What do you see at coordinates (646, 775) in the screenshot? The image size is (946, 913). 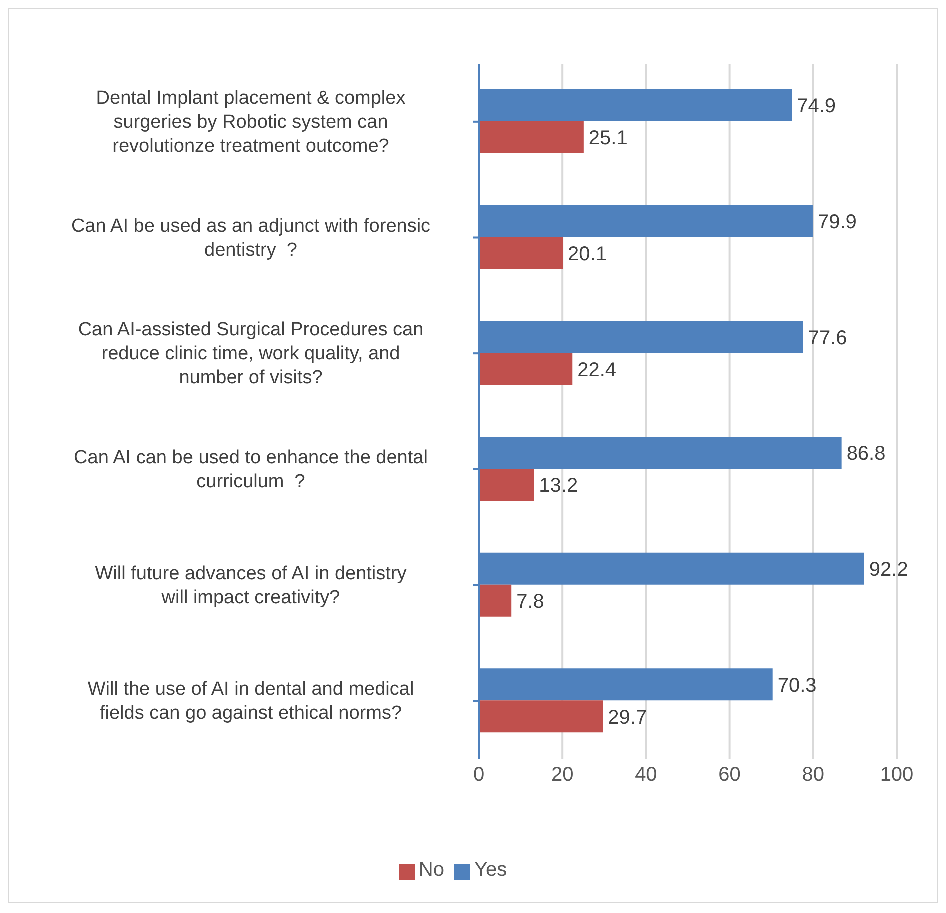 I see `x-tick-label: 40` at bounding box center [646, 775].